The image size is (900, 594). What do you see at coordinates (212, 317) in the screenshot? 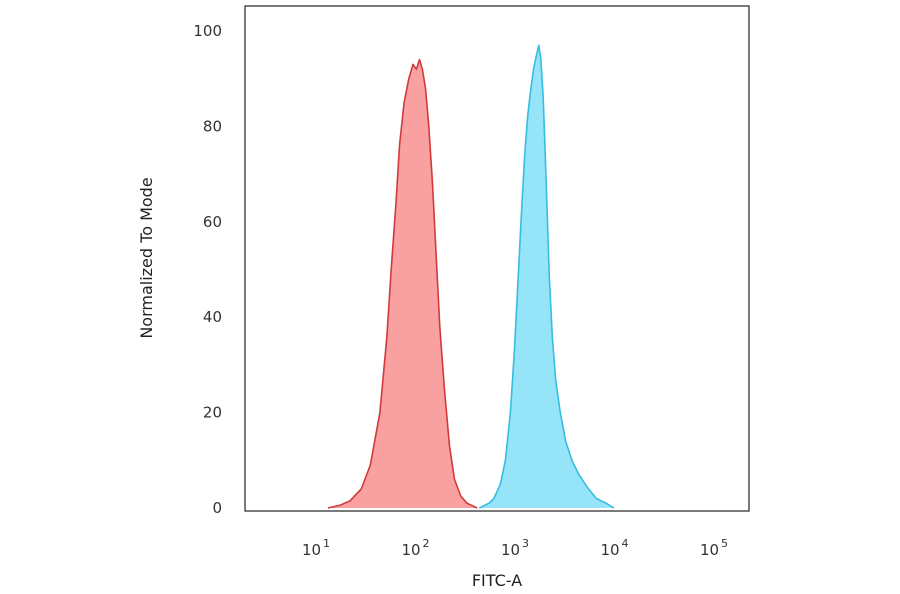
I see `y-tick-label: 40` at bounding box center [212, 317].